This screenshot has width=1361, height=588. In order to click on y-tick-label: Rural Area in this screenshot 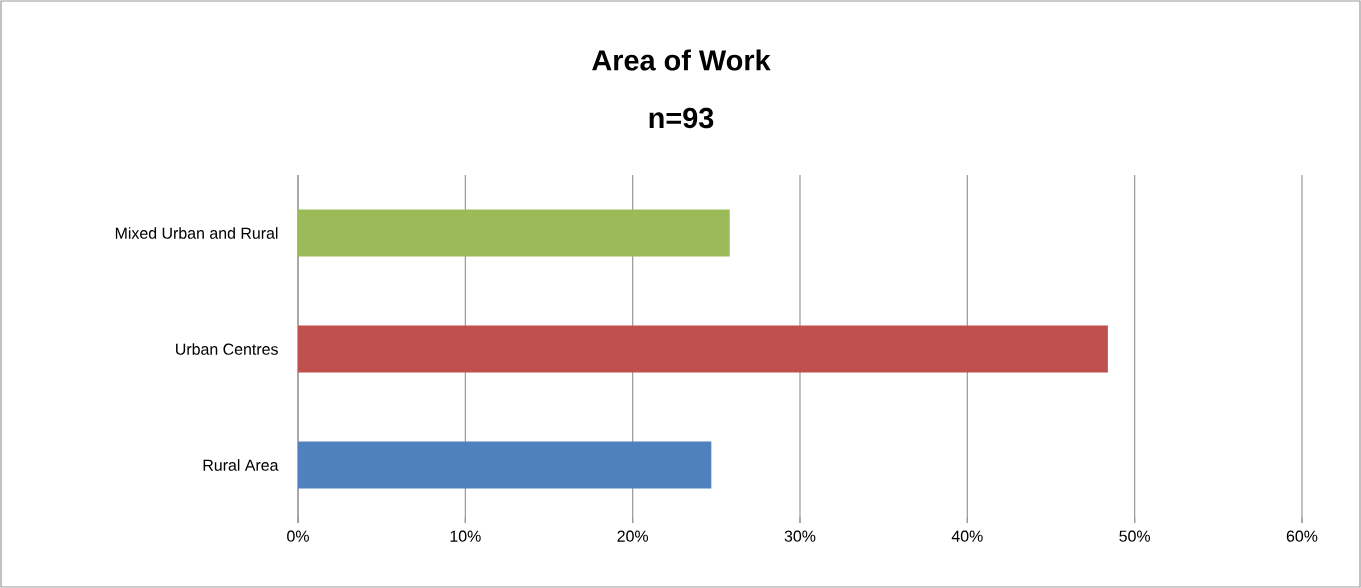, I will do `click(241, 465)`.